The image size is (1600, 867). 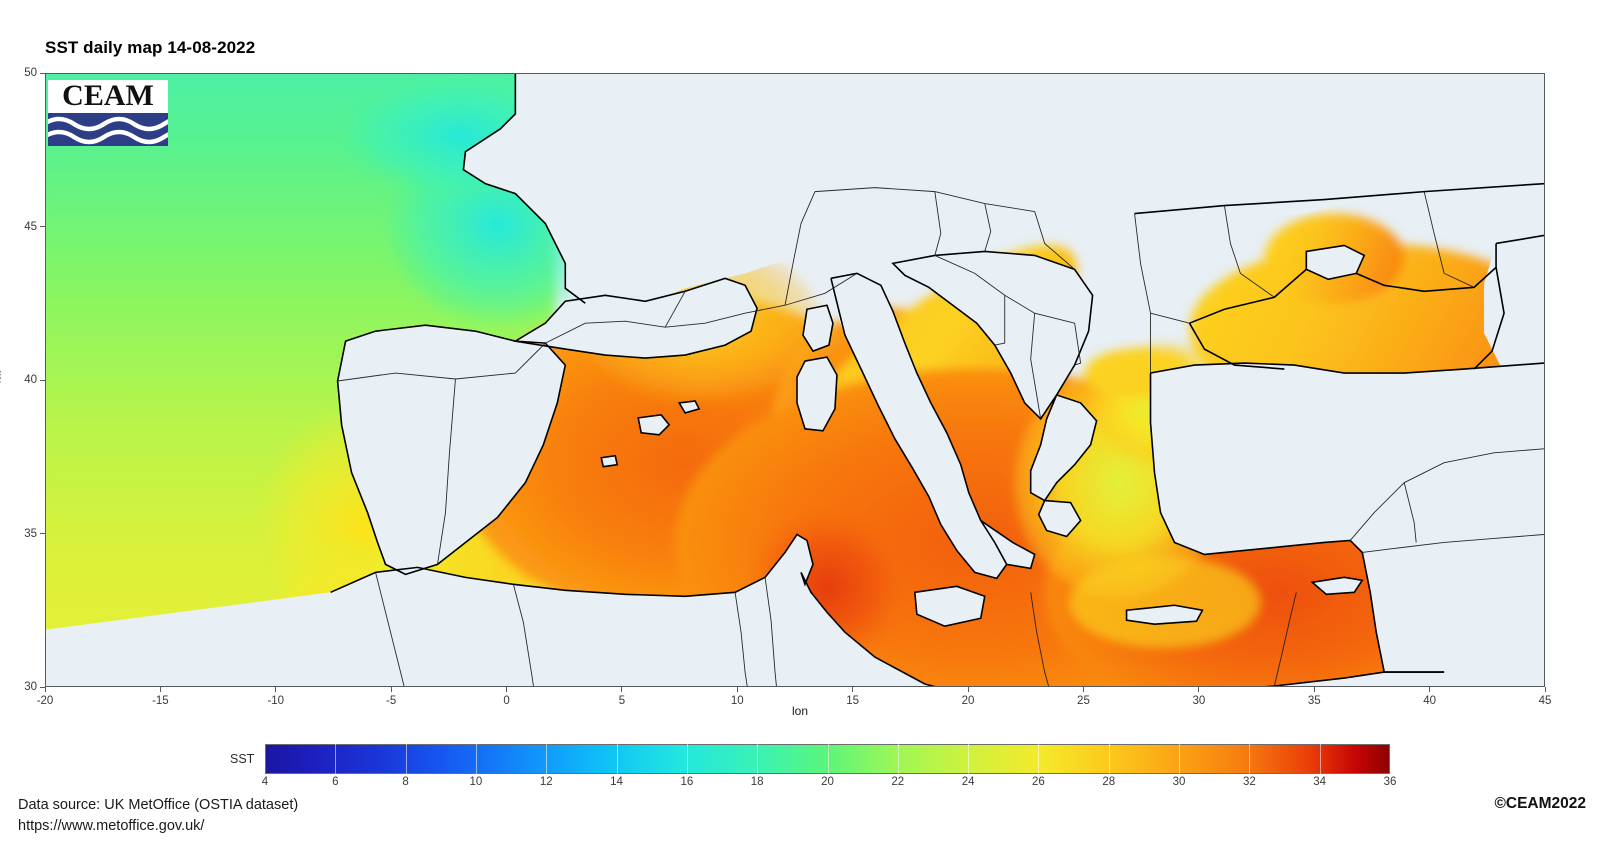 I want to click on x-tick-label: 35, so click(x=1314, y=701).